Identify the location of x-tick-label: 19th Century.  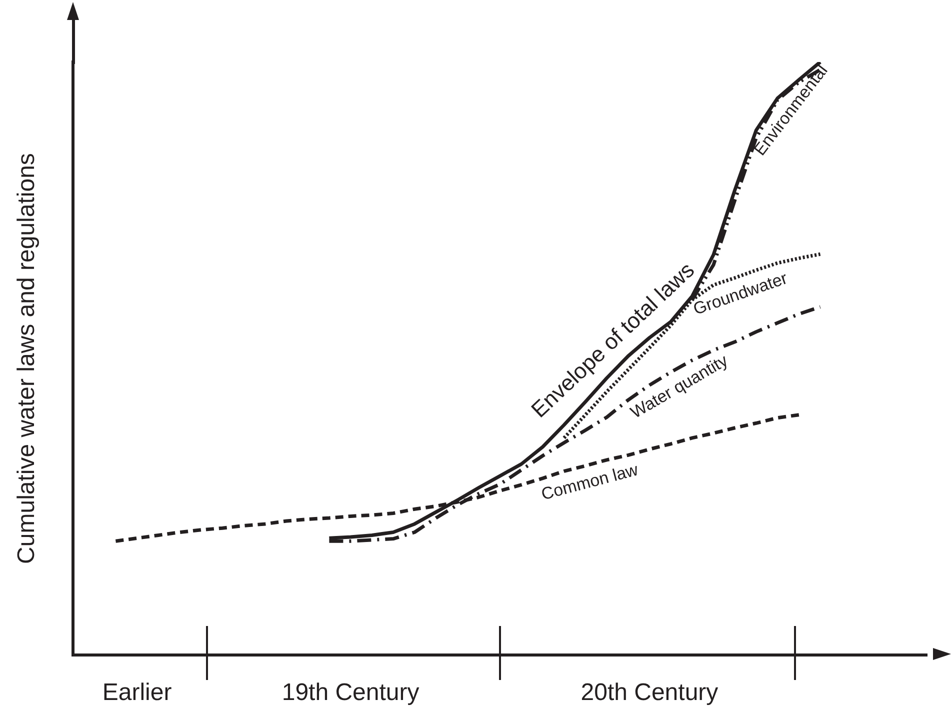
(351, 692).